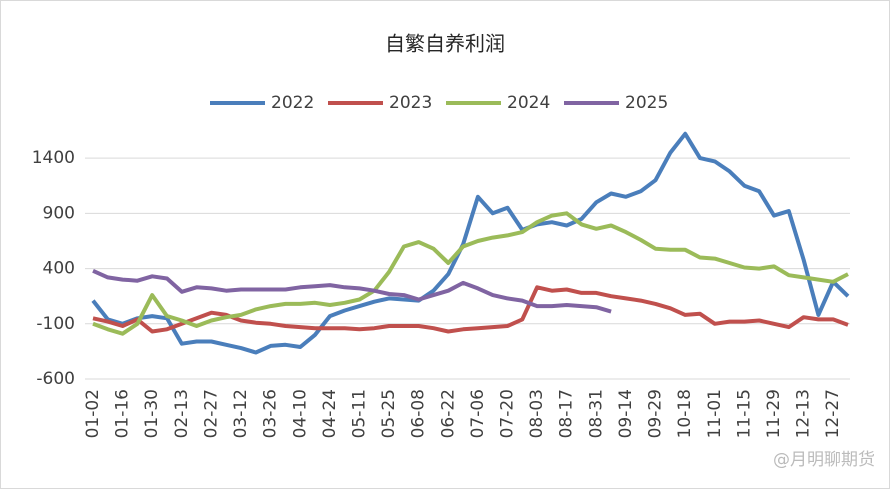  I want to click on x-tick-label: 08-31, so click(596, 413).